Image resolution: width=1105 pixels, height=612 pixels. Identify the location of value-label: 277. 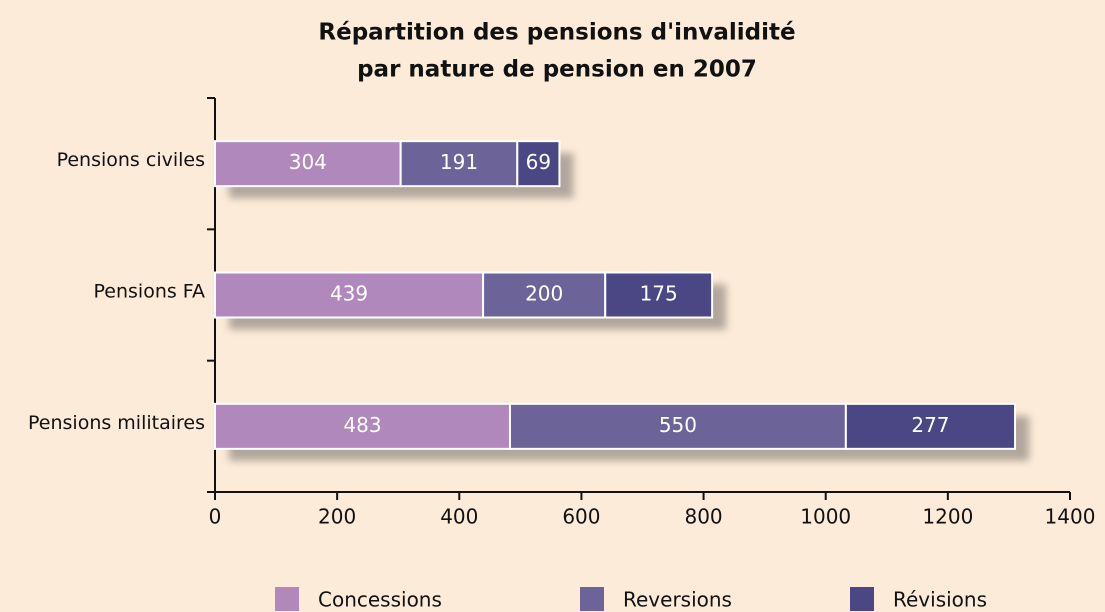
(930, 425).